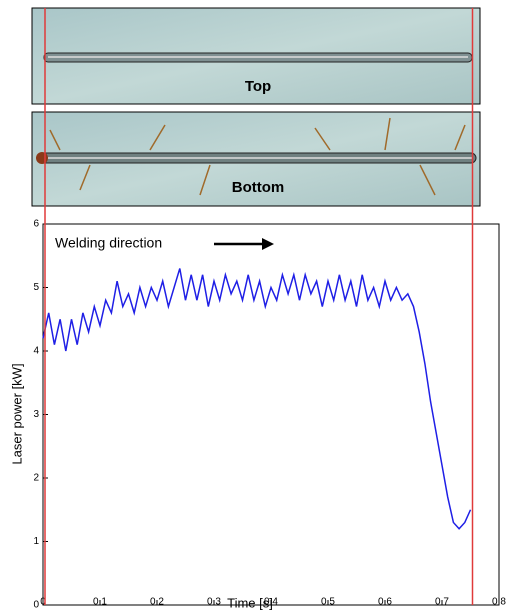 This screenshot has height=615, width=510. Describe the element at coordinates (36, 605) in the screenshot. I see `y-tick-label: 0` at that location.